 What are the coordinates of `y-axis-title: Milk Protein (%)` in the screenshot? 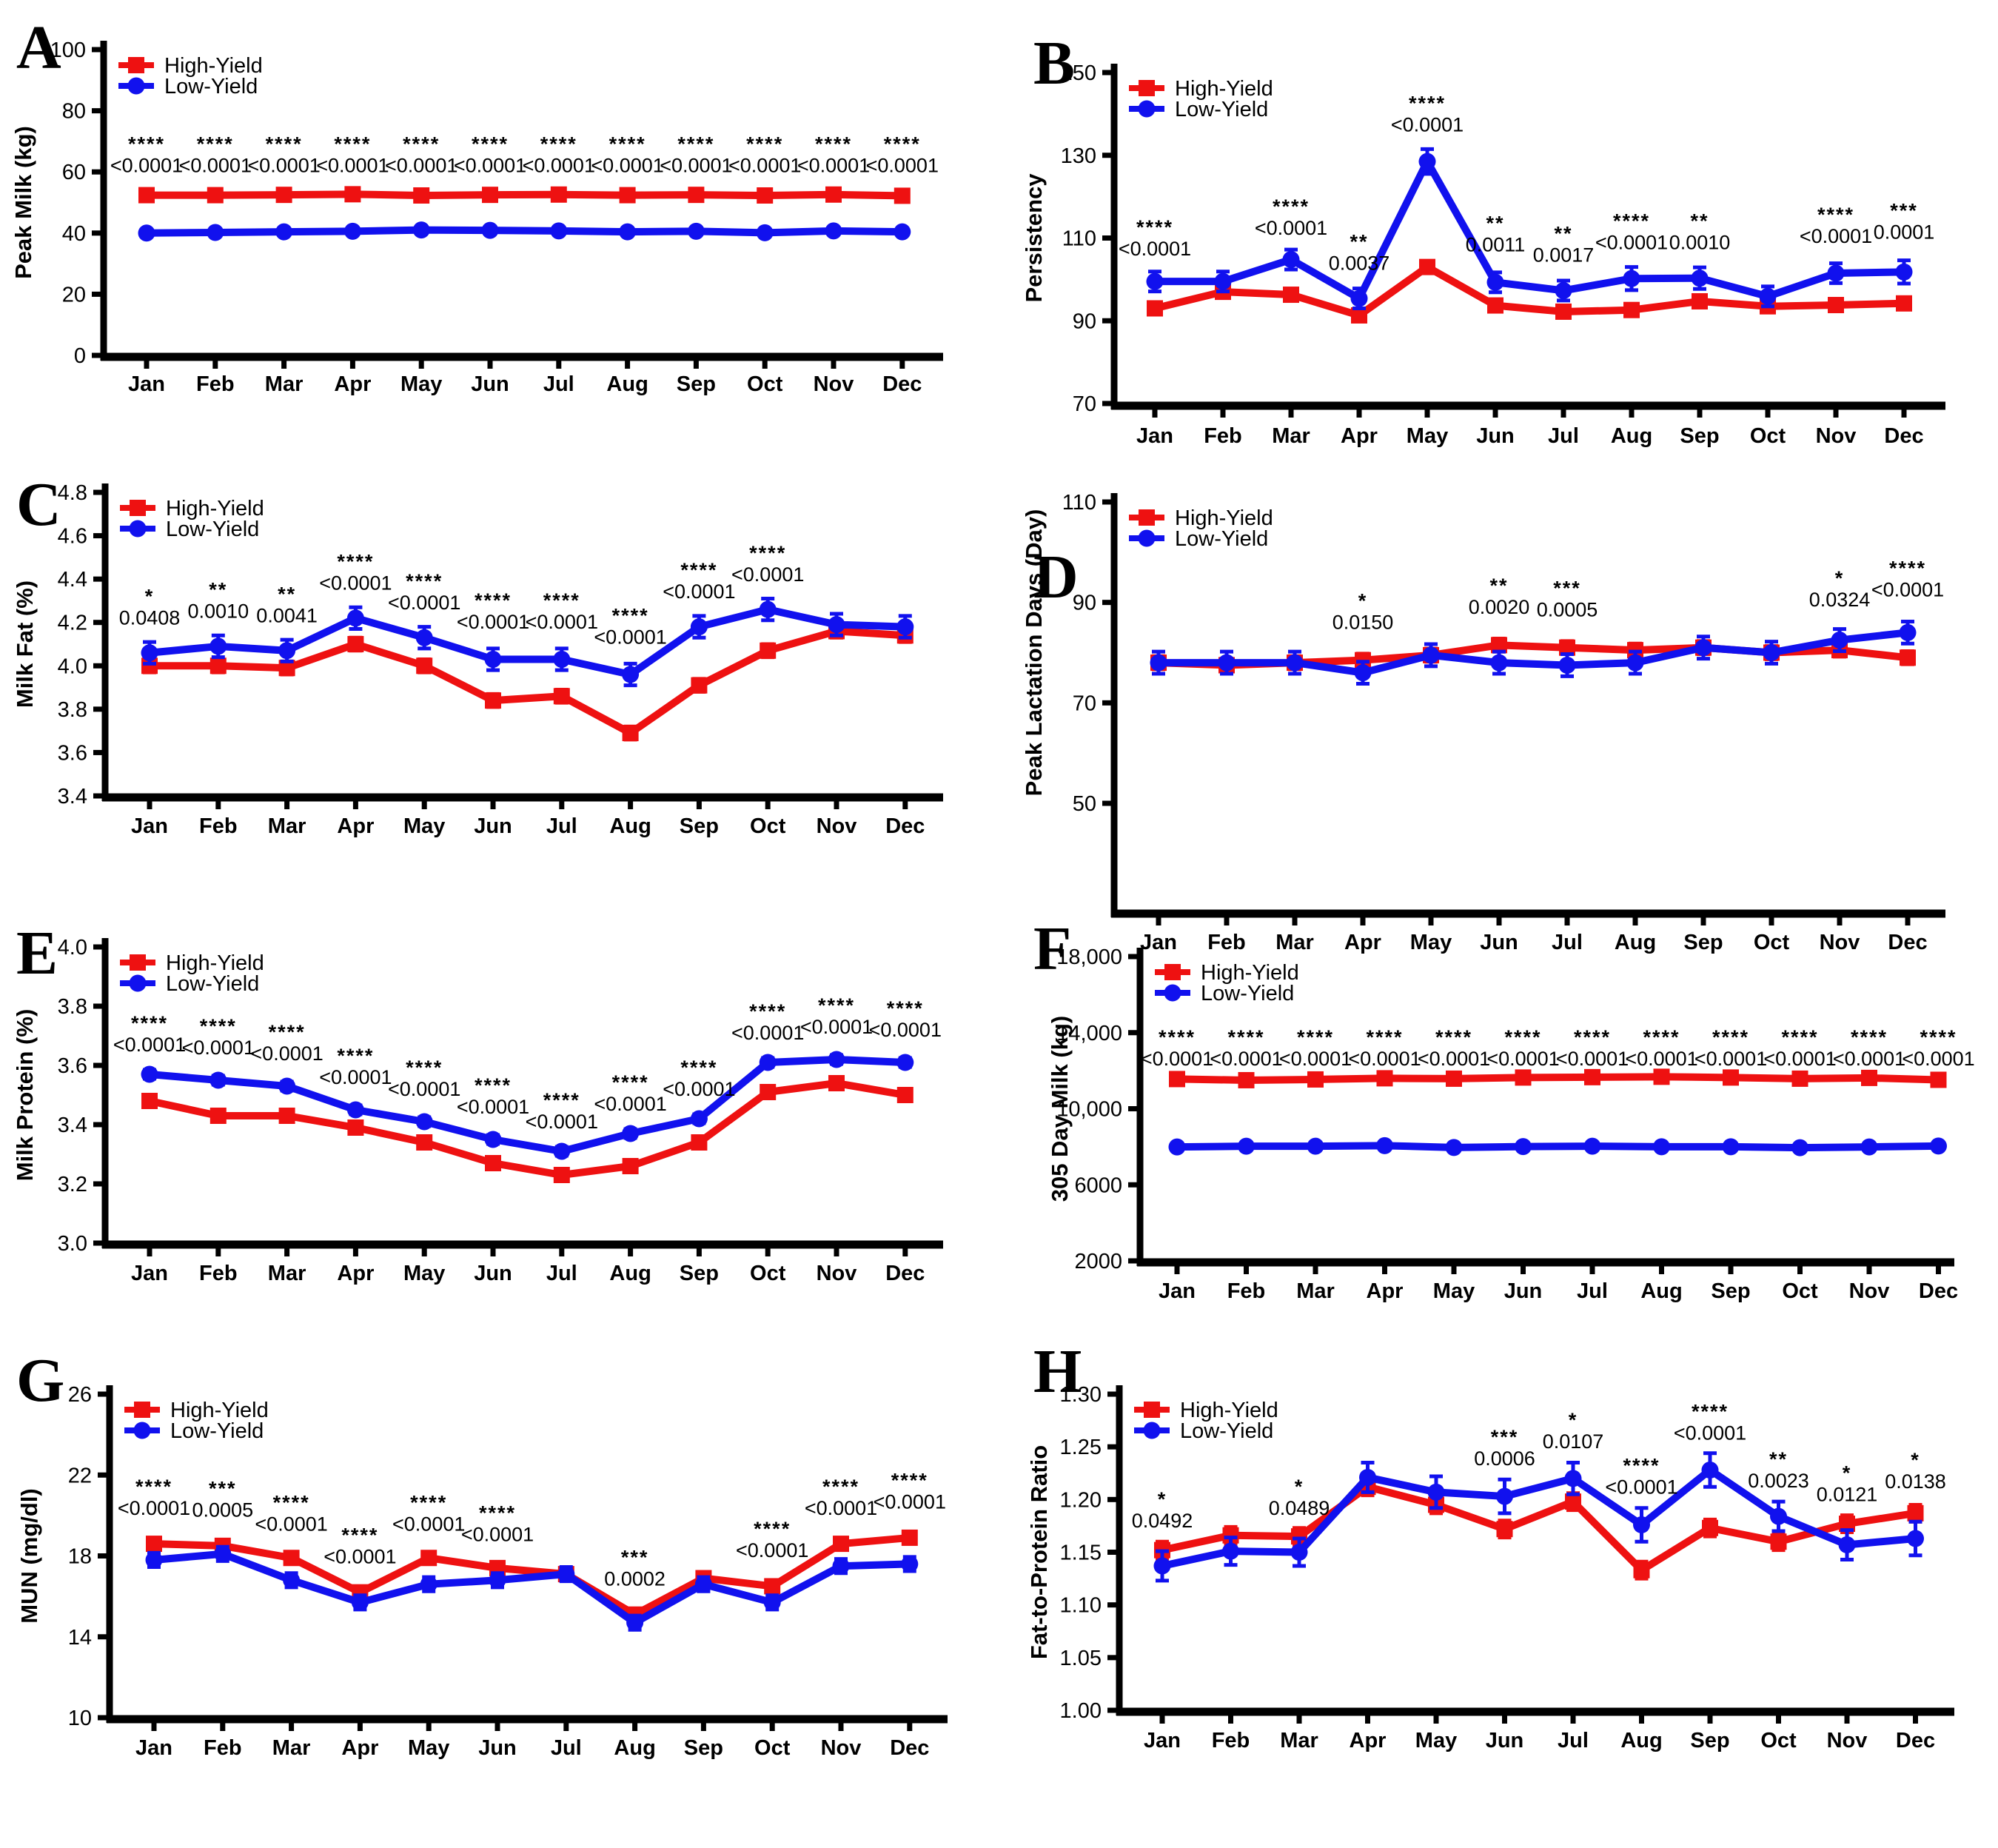 It's located at (25, 1096).